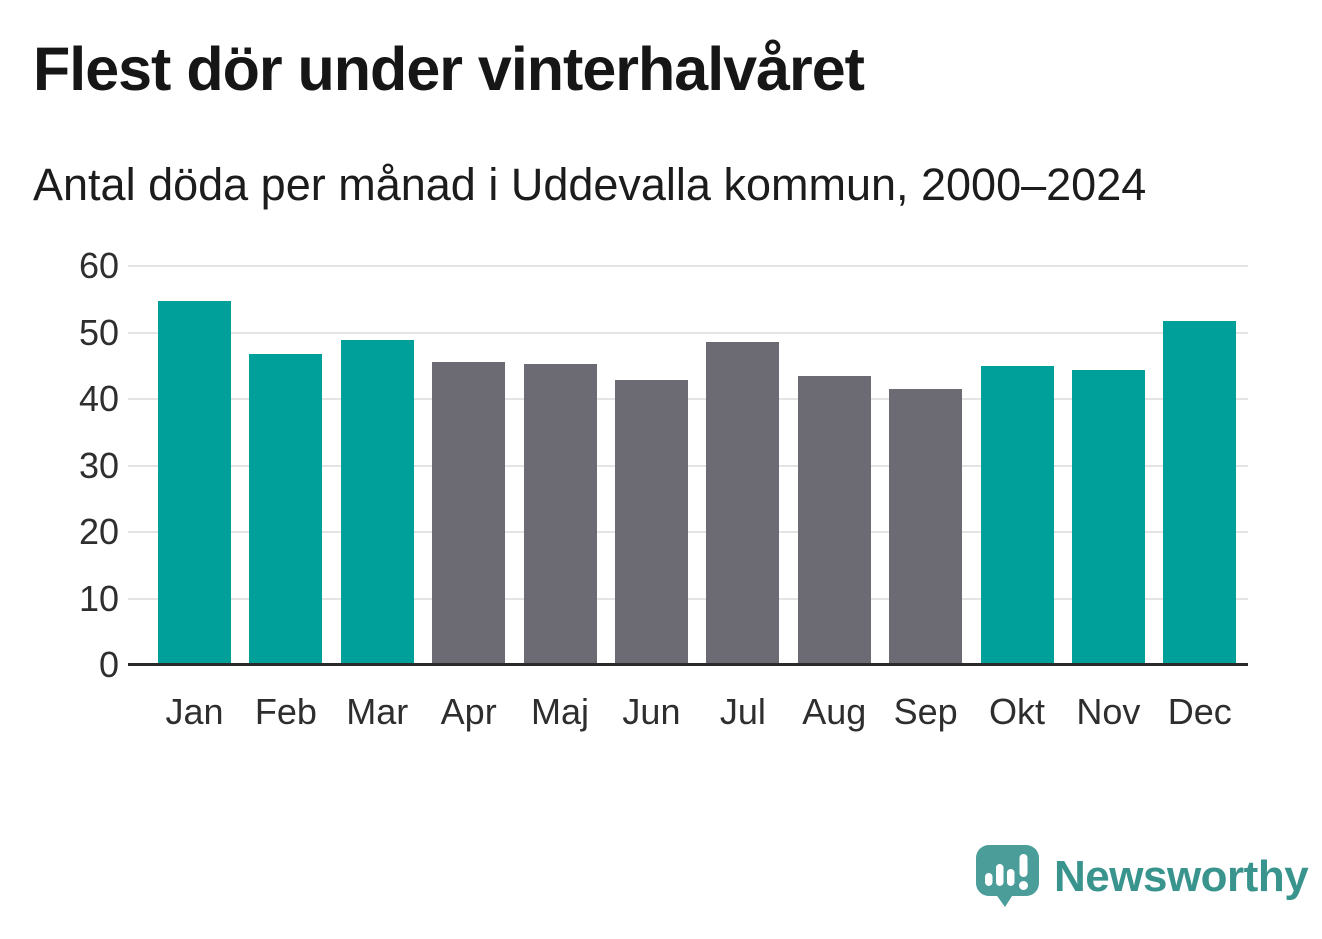  What do you see at coordinates (98, 465) in the screenshot?
I see `y-axis-label-30: 30` at bounding box center [98, 465].